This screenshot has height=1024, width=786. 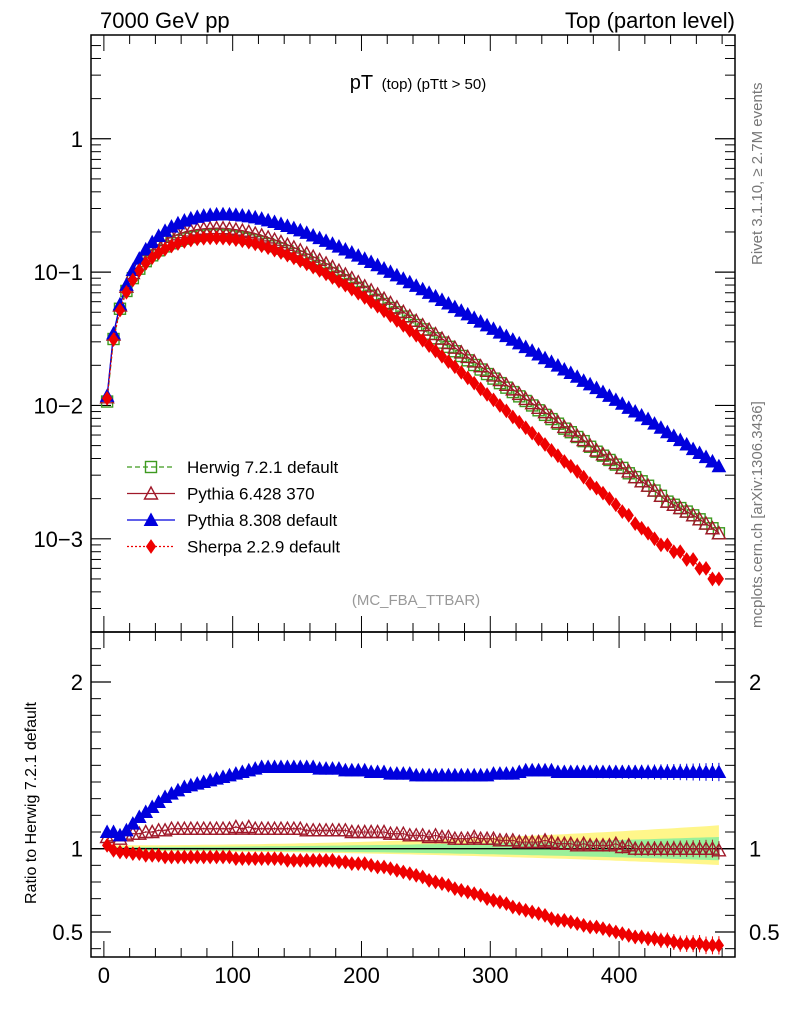 What do you see at coordinates (413, 845) in the screenshot?
I see `ratio-uncertainty-bands` at bounding box center [413, 845].